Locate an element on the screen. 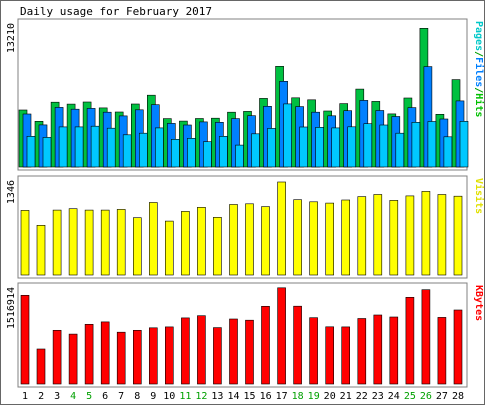 Image resolution: width=485 pixels, height=405 pixels. x-tick-label: 24 is located at coordinates (394, 396).